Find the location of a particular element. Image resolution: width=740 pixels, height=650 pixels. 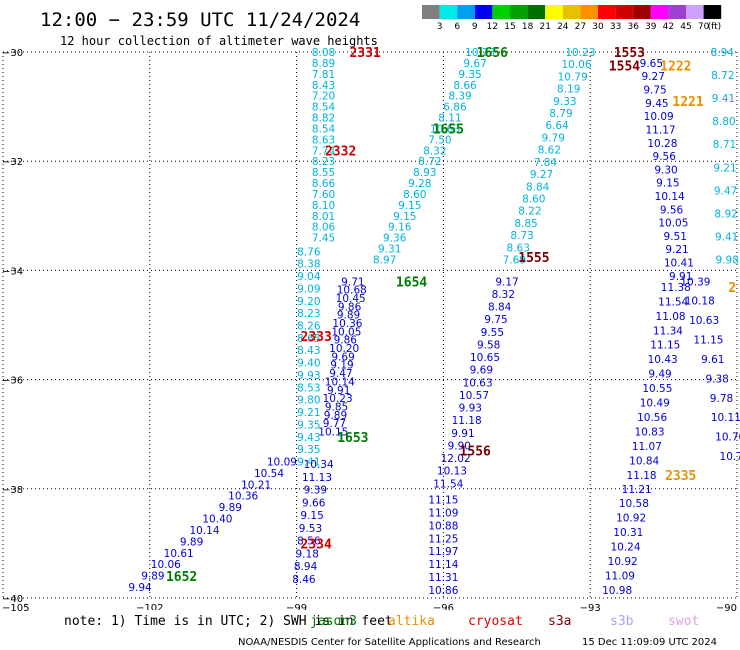

pass-time-label: 1554 is located at coordinates (624, 67).